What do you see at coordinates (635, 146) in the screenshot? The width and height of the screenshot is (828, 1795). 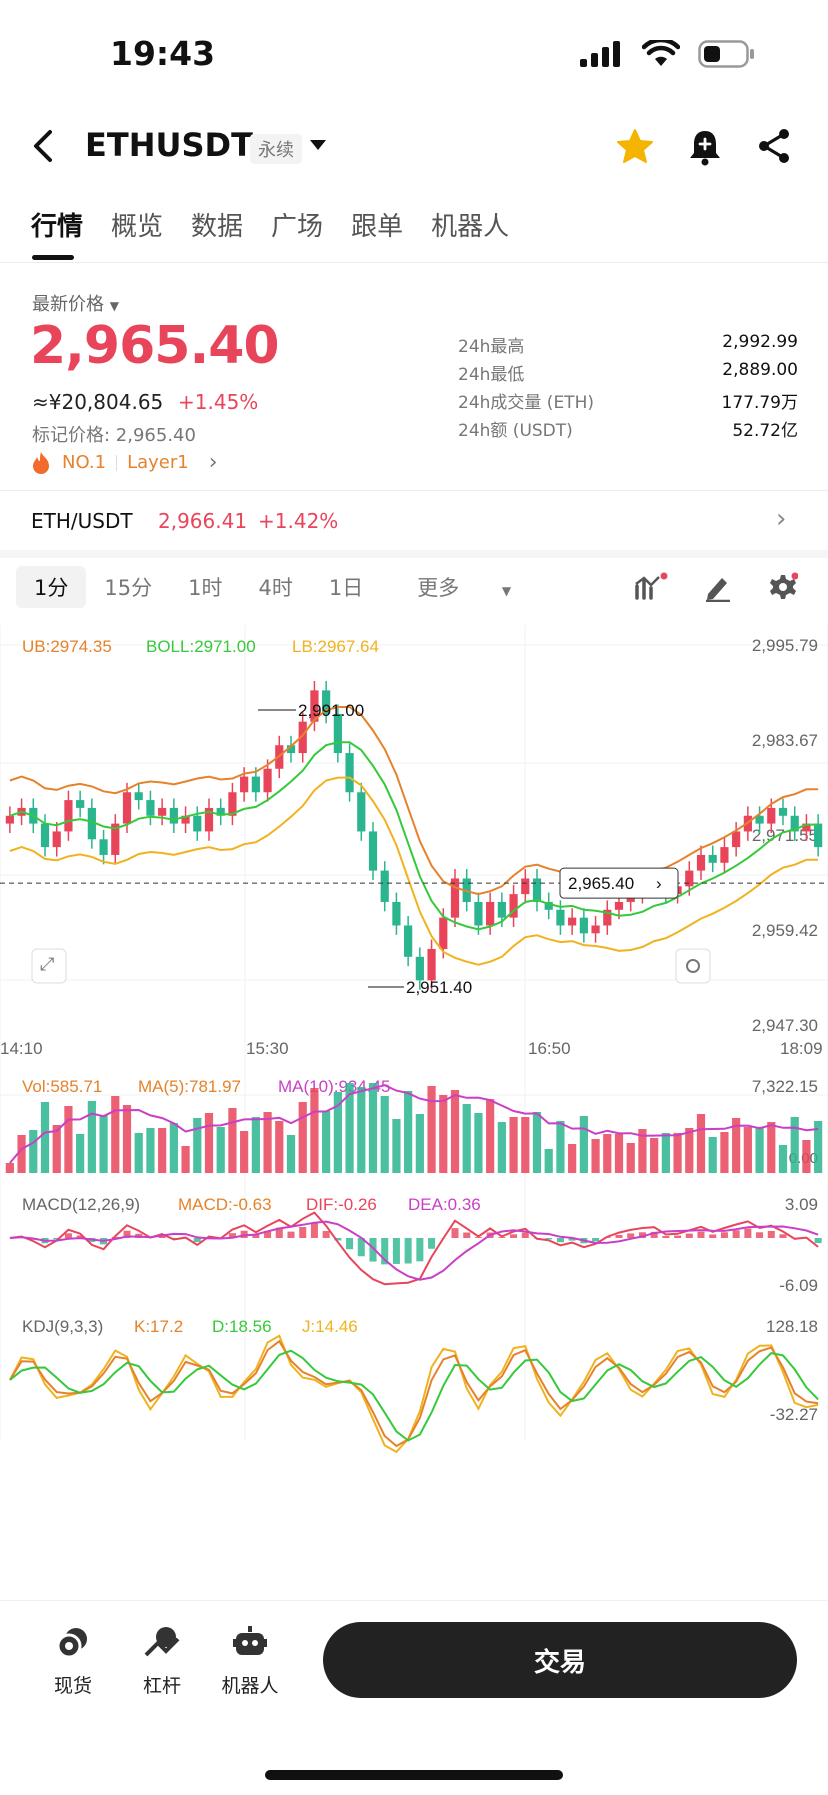 I see `star-icon` at bounding box center [635, 146].